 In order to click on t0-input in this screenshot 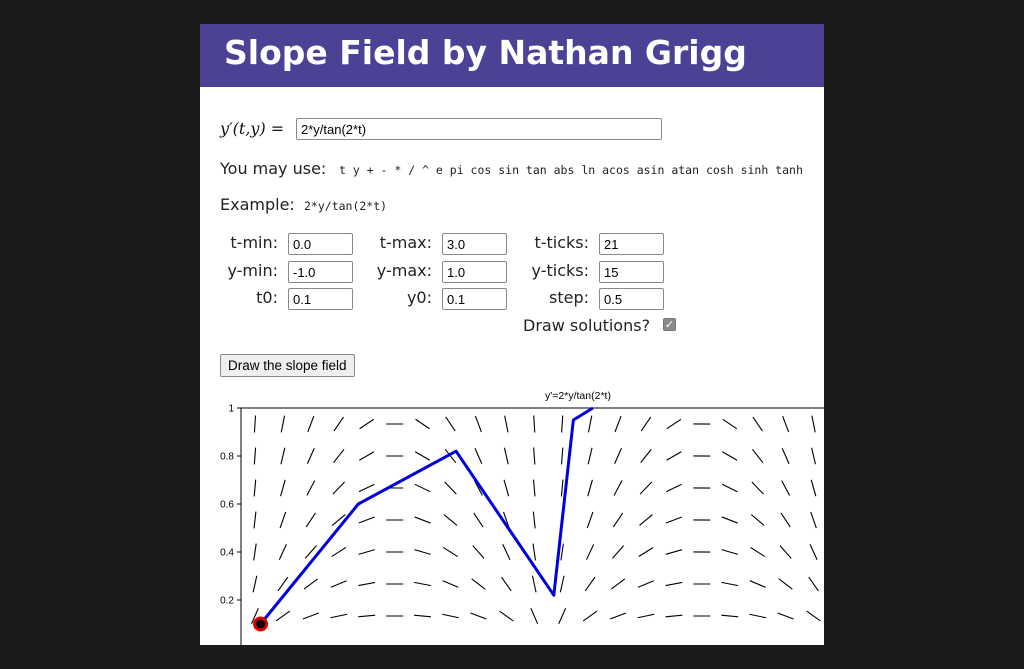, I will do `click(320, 299)`.